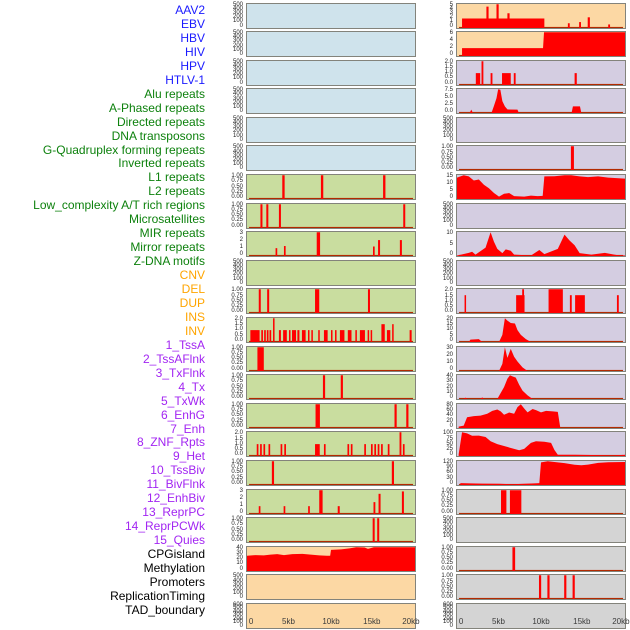  I want to click on y-tick-Low_complexity A/T rich regions-0.50: 0.50, so click(237, 415).